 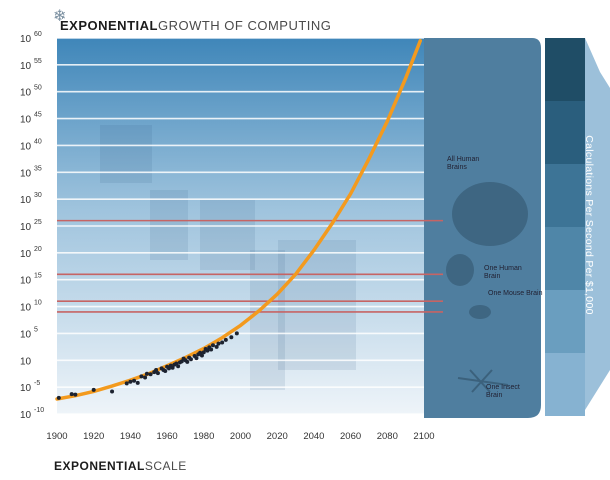 What do you see at coordinates (165, 466) in the screenshot?
I see `footer-light: SCALE` at bounding box center [165, 466].